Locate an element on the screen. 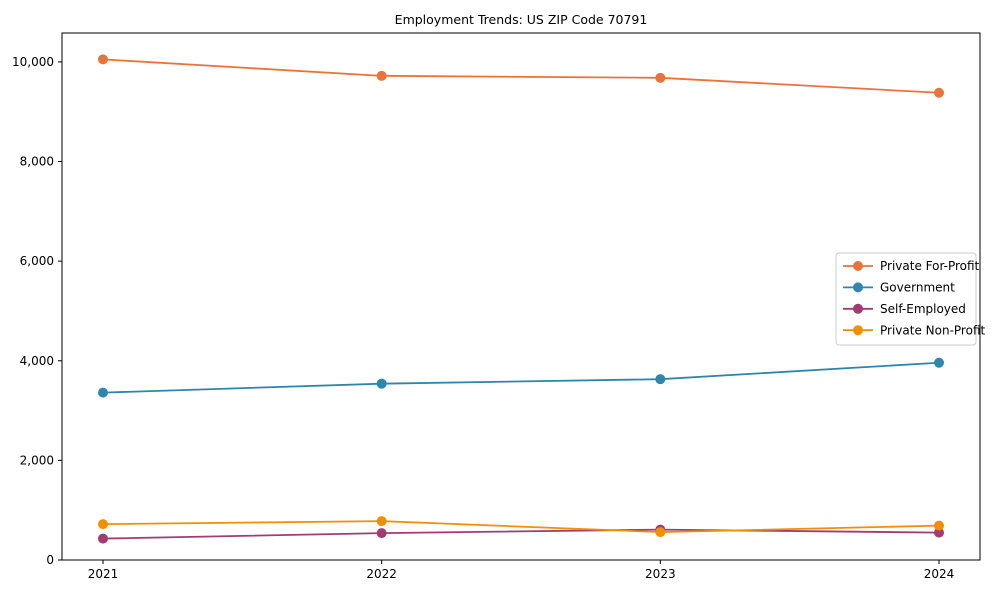  data-point-private-for-profit-2024 is located at coordinates (939, 92).